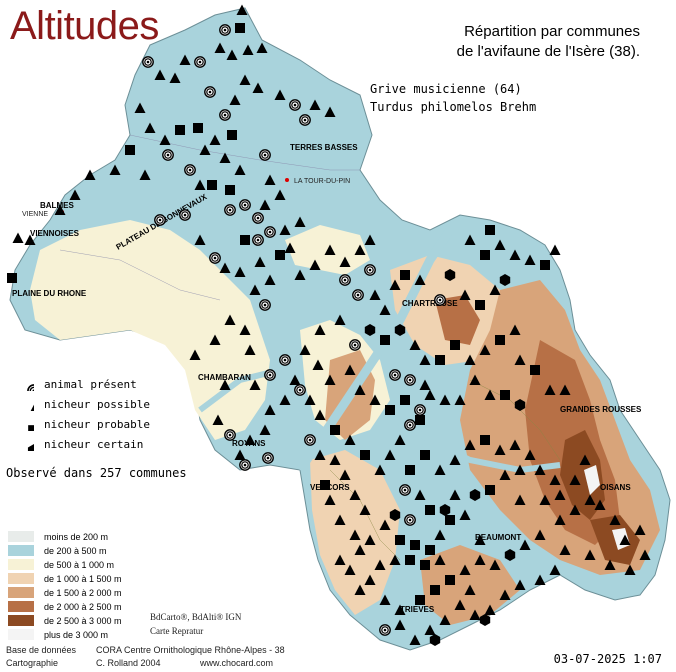 This screenshot has width=676, height=672. I want to click on map-source-2: Carte Repratur, so click(177, 631).